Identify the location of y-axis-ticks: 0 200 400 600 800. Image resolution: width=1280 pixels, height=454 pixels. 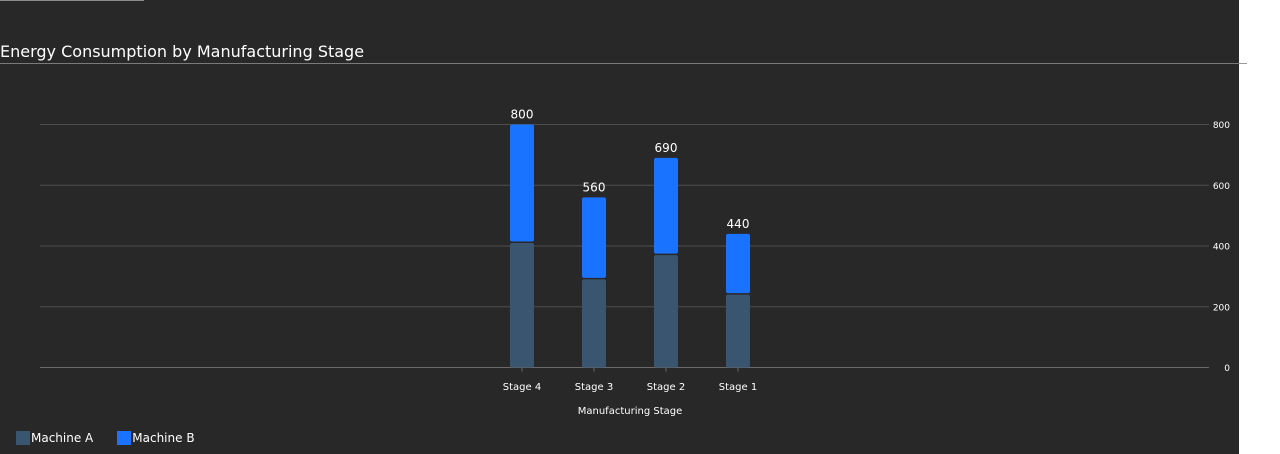
(1221, 247).